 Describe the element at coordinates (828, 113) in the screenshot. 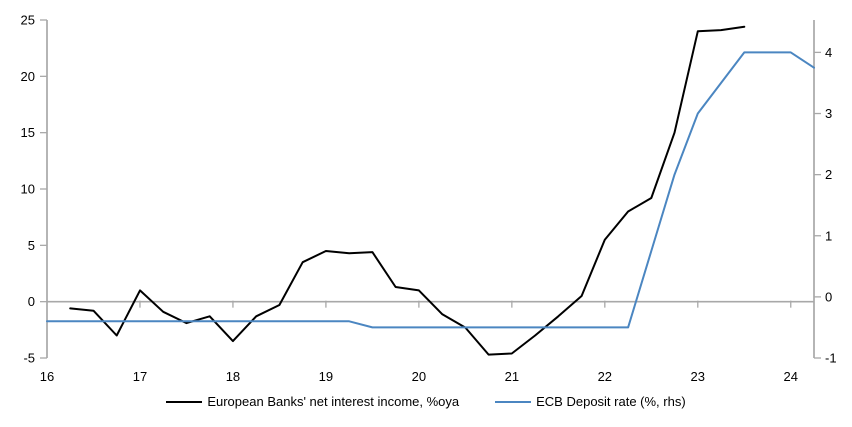

I see `right-axis-tick-label: 3` at that location.